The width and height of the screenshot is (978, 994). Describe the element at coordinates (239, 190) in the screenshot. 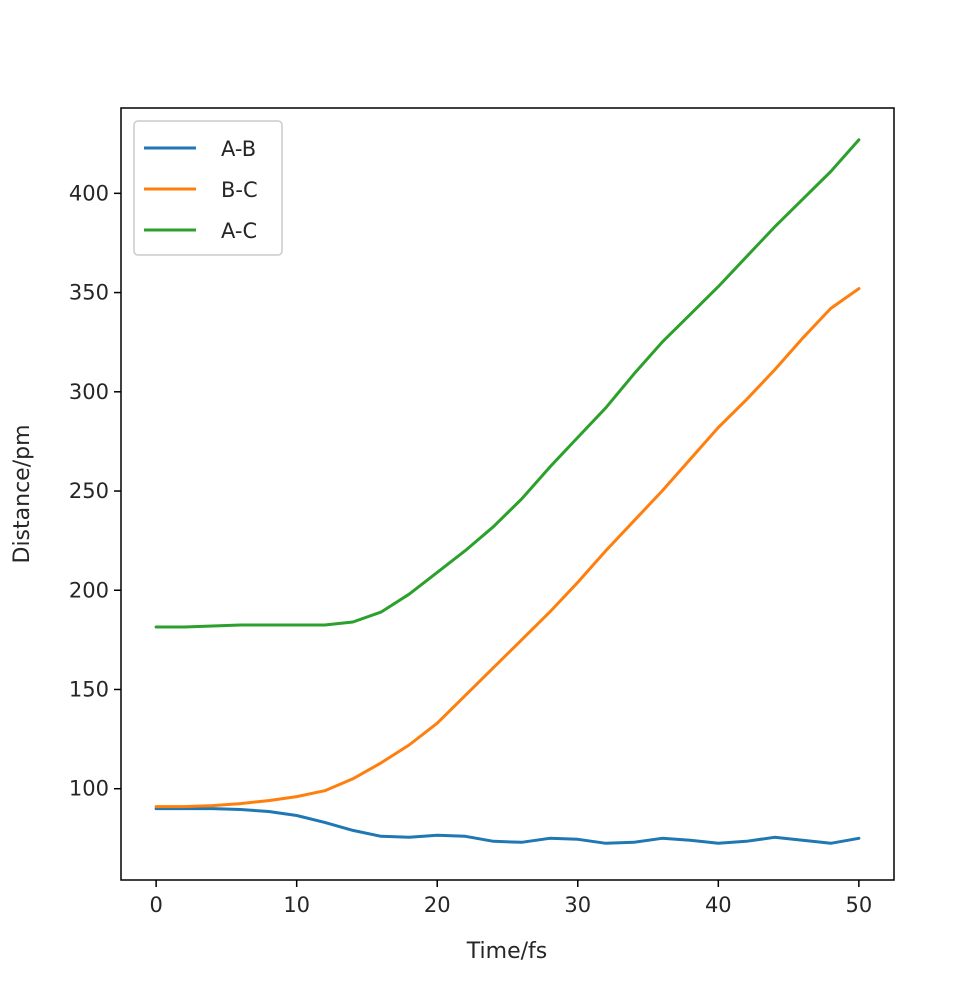

I see `legend-label-1: B-C` at that location.